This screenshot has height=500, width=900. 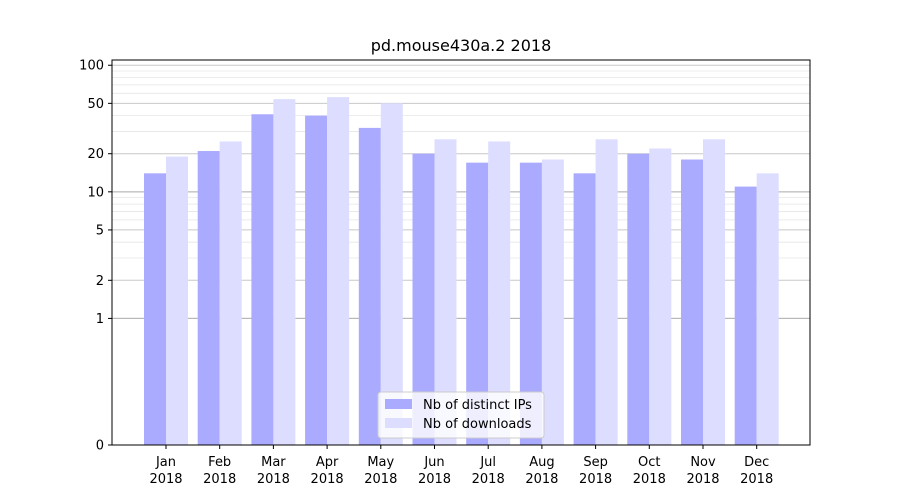 What do you see at coordinates (703, 462) in the screenshot?
I see `x-tick-label-month: Nov` at bounding box center [703, 462].